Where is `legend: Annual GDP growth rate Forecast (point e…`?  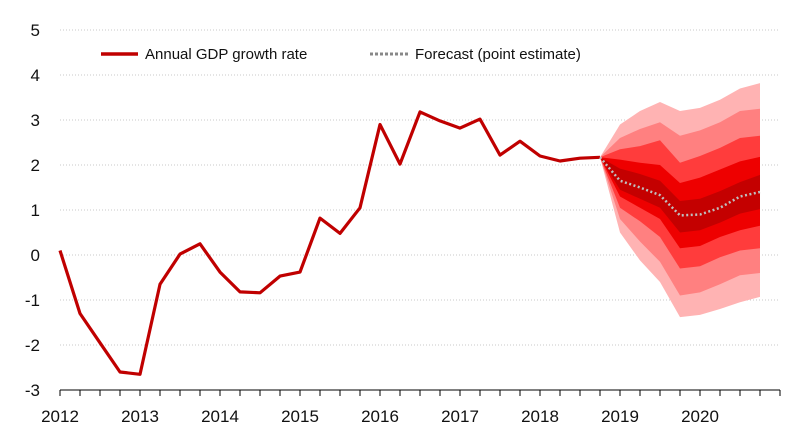 legend: Annual GDP growth rate Forecast (point e… is located at coordinates (341, 54).